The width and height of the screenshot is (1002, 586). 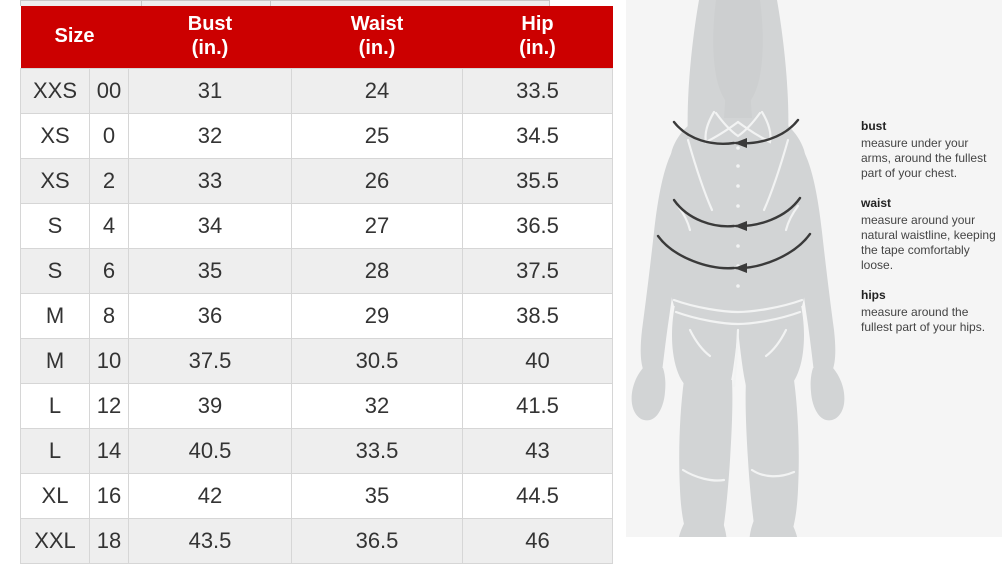 I want to click on cell-waist: 35, so click(x=377, y=496).